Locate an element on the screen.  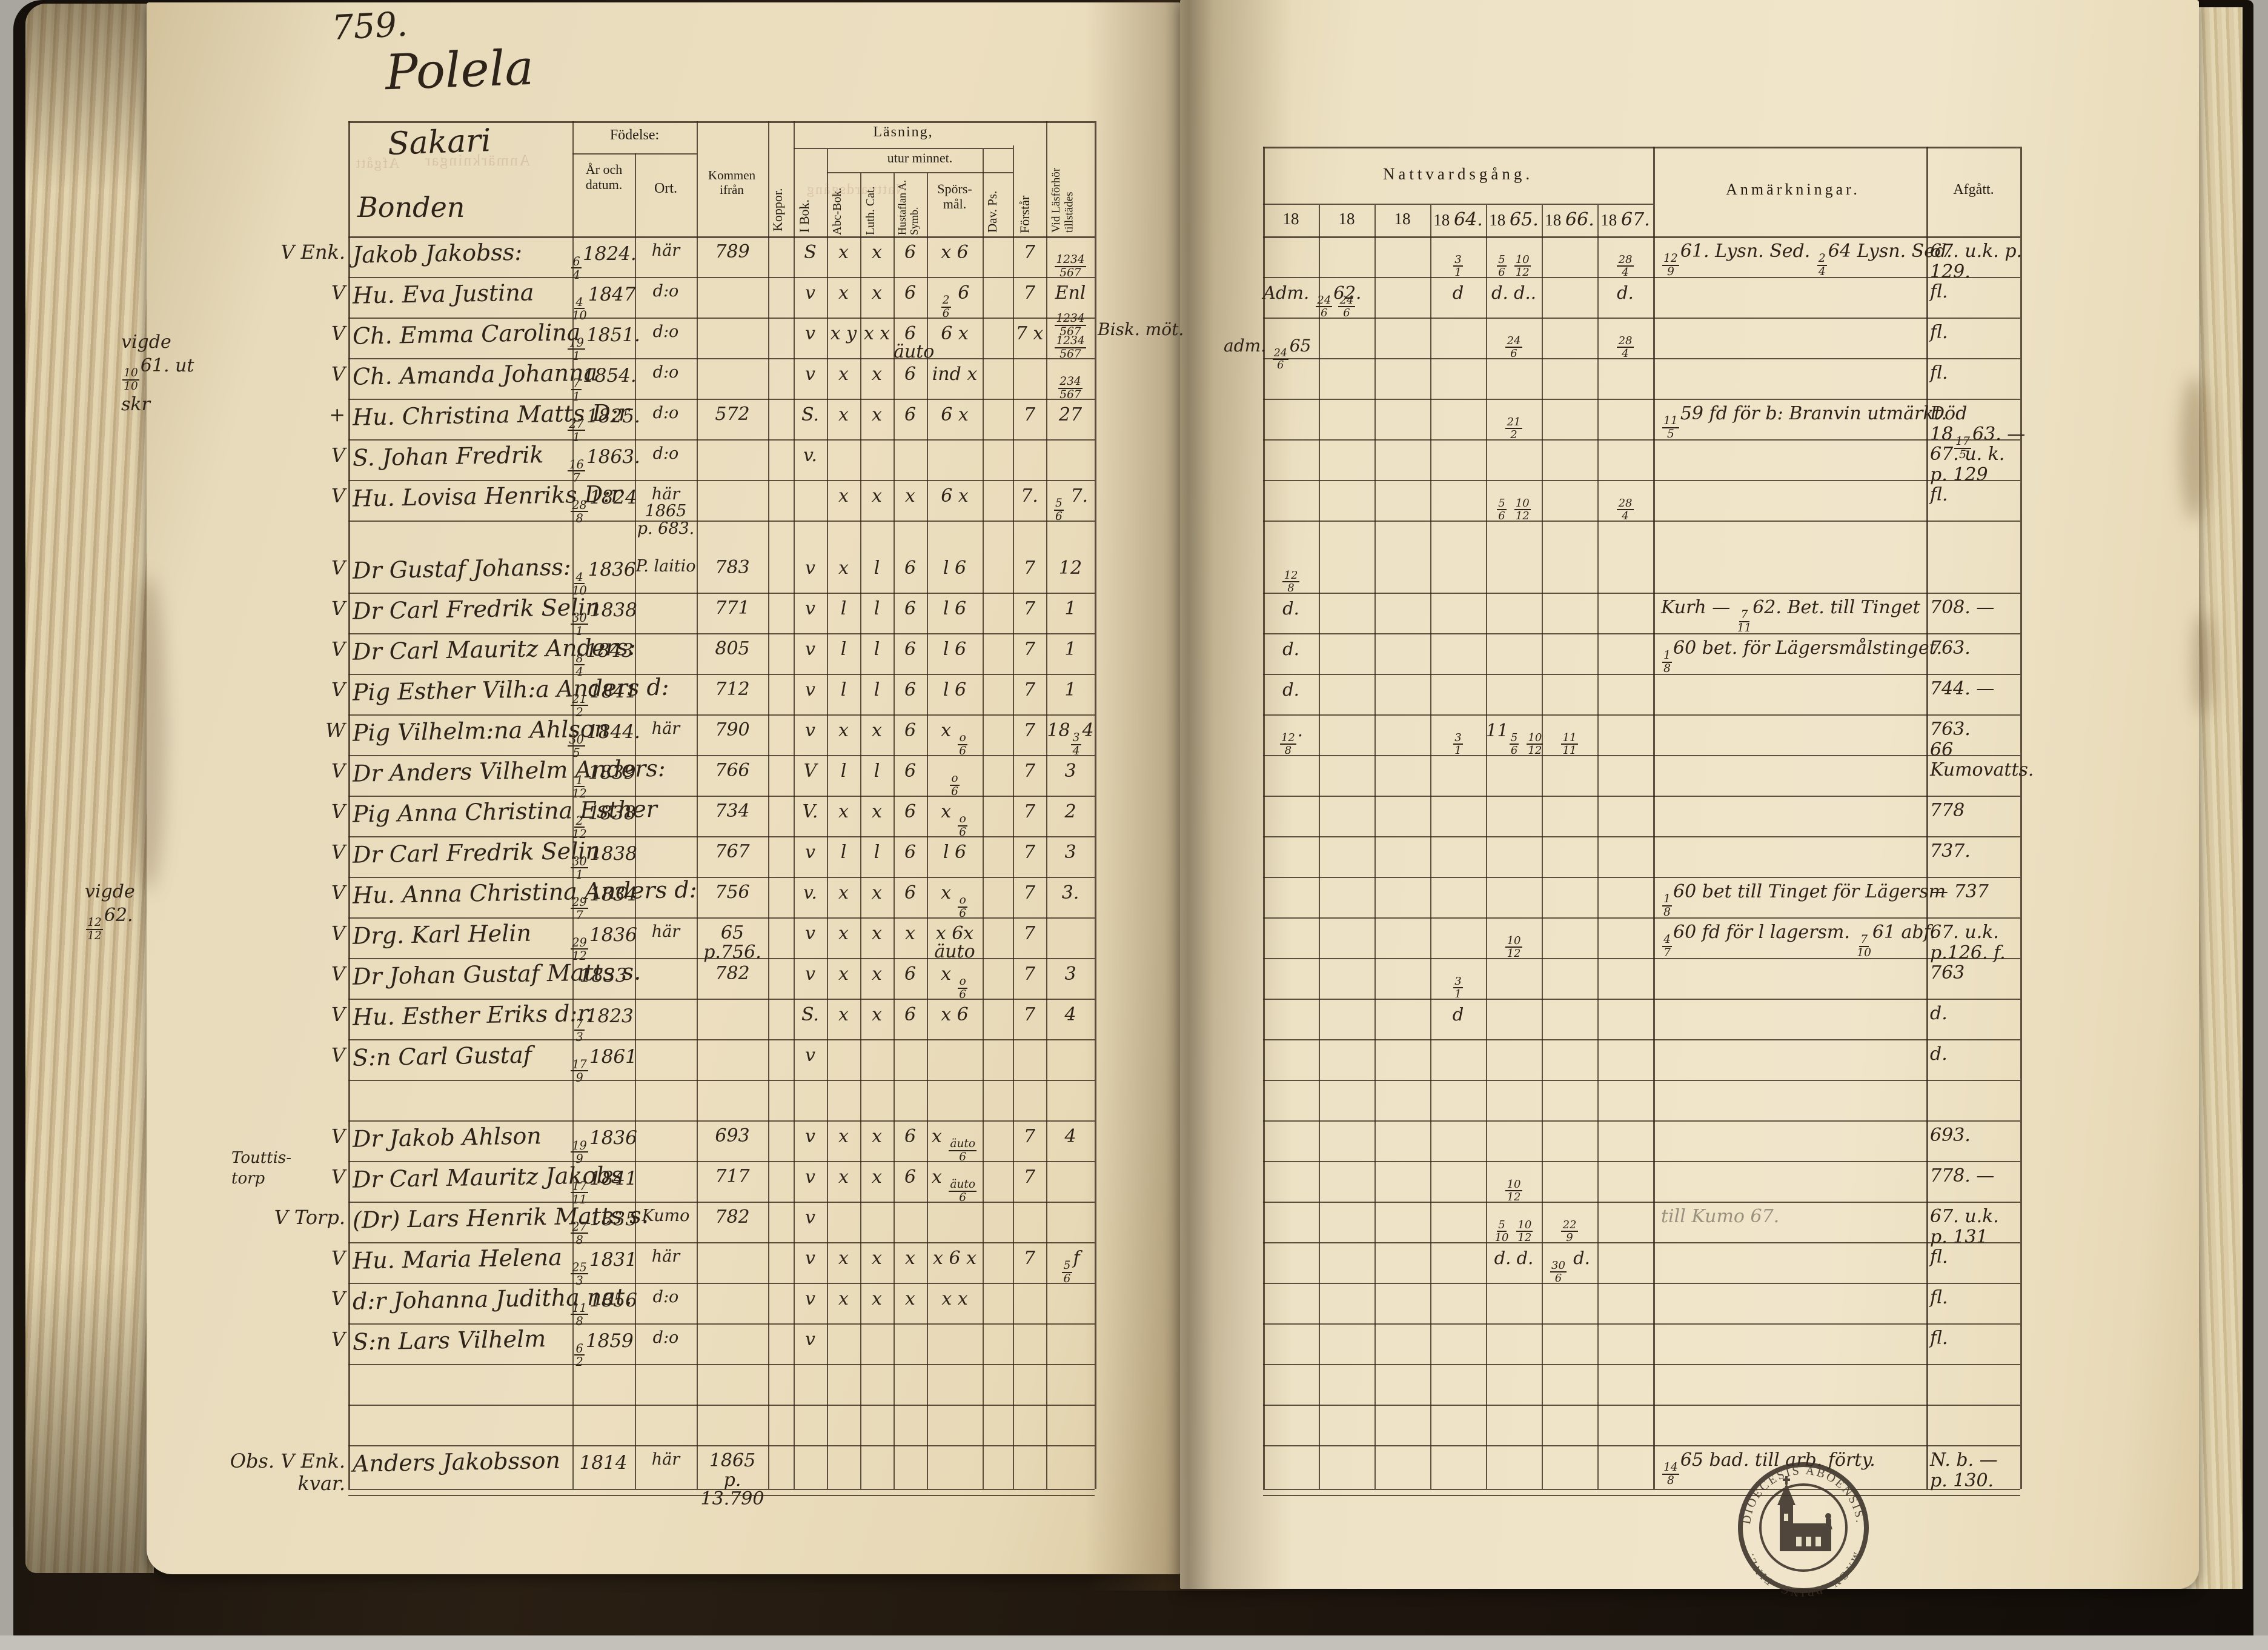
departed-cell: d. is located at coordinates (1939, 1054).